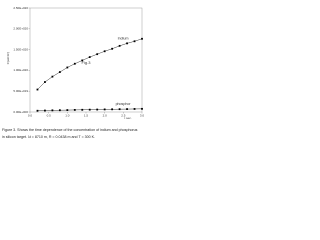 The image size is (320, 240). What do you see at coordinates (20, 112) in the screenshot?
I see `y-tick-label: 0.00E+000` at bounding box center [20, 112].